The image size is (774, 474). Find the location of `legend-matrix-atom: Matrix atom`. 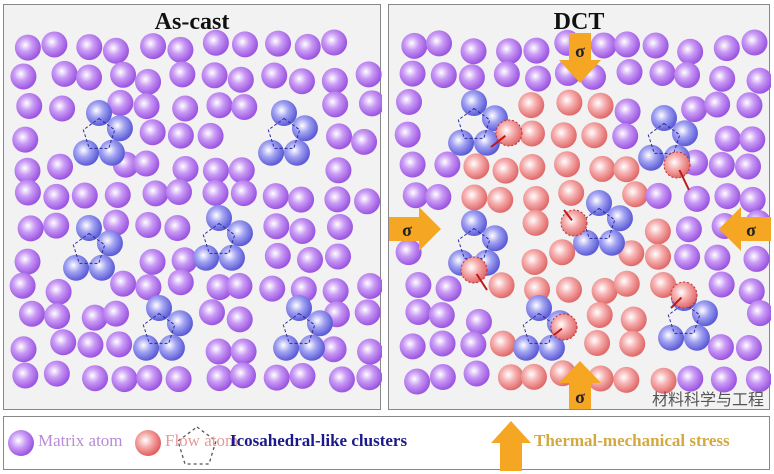

legend-matrix-atom: Matrix atom is located at coordinates (80, 440).